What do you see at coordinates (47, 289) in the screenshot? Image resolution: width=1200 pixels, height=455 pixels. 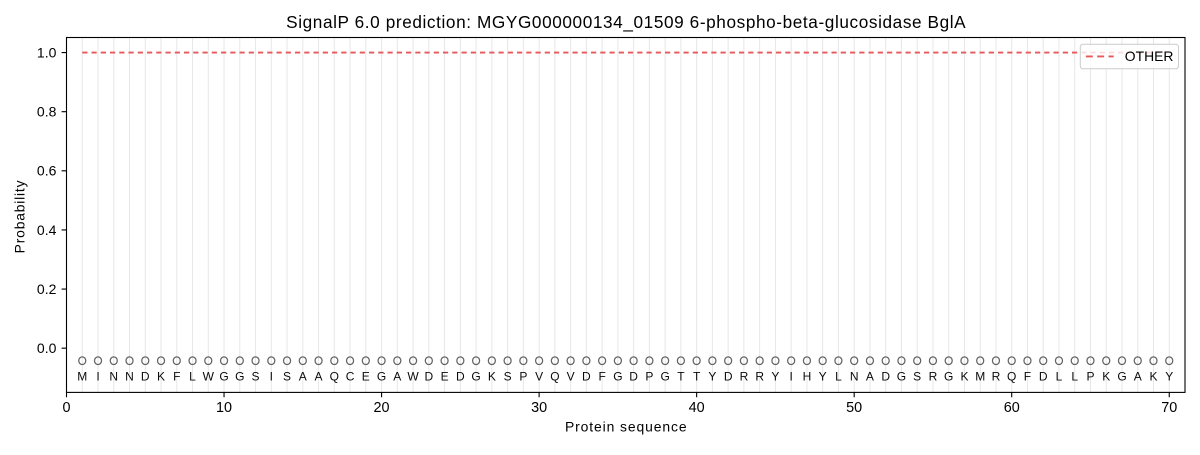 I see `svg-text: 0.2` at bounding box center [47, 289].